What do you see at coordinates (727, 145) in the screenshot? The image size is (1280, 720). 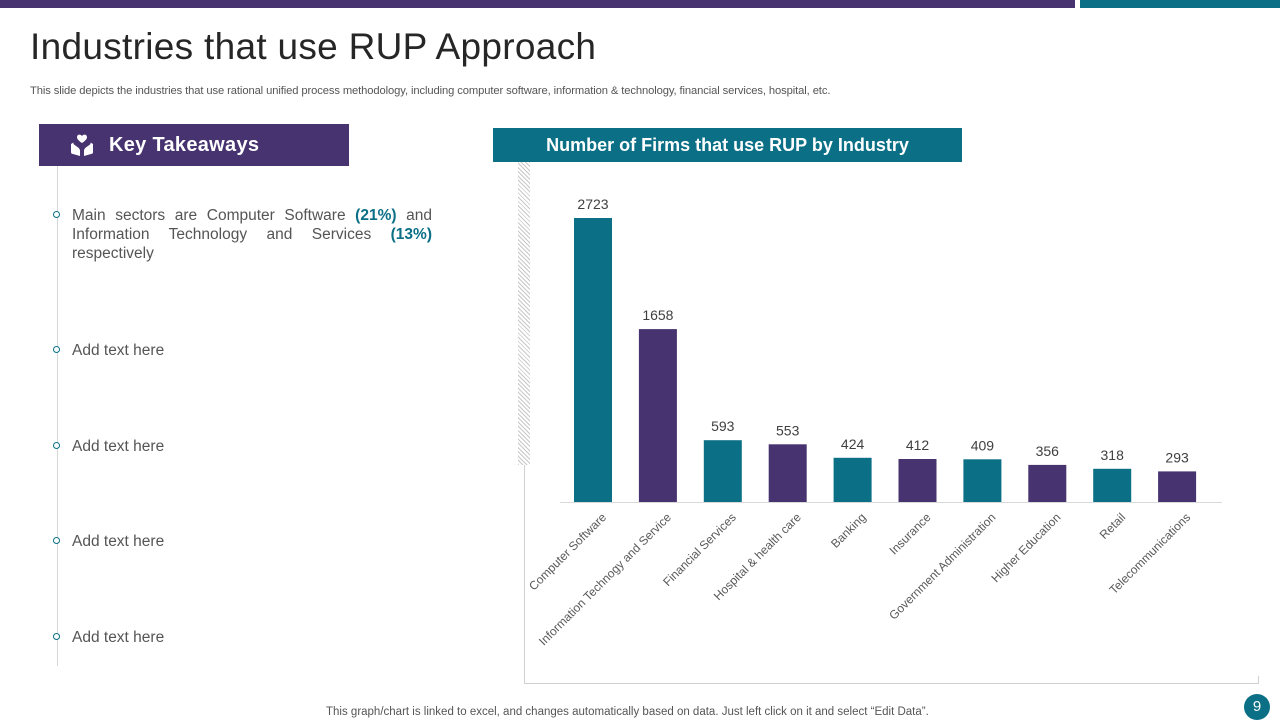 I see `chart-title: Number of Firms that use RUP by Industry` at bounding box center [727, 145].